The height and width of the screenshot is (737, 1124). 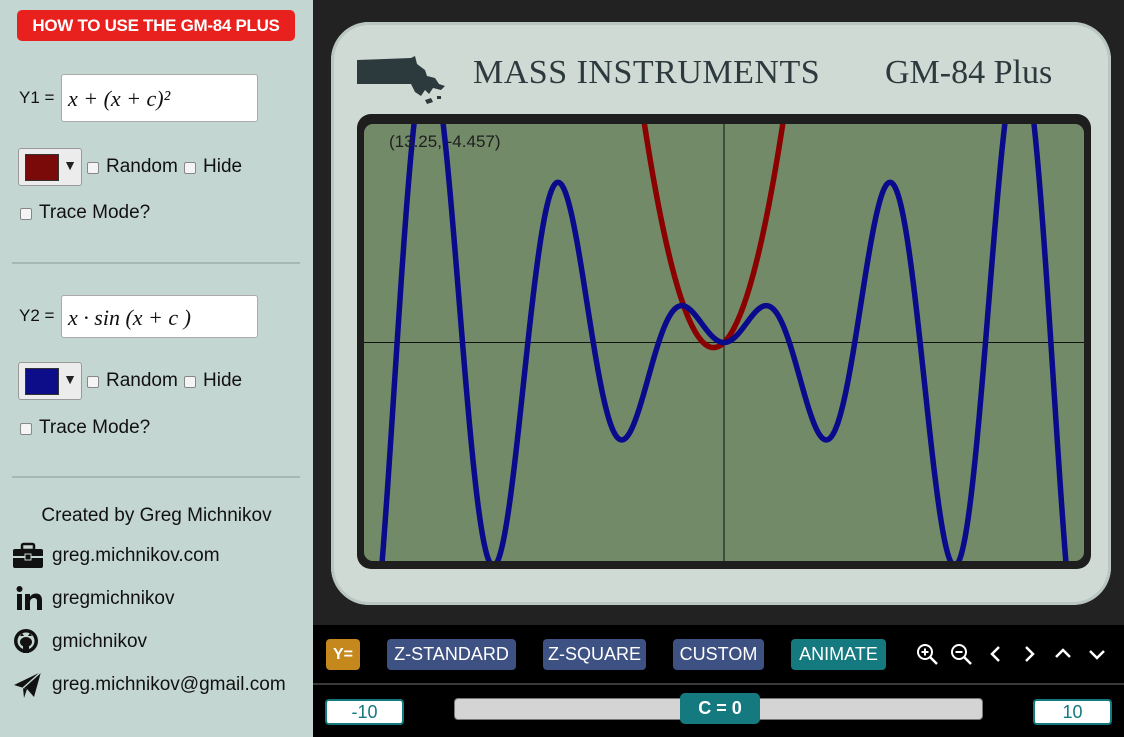 I want to click on slider-min-input: -10, so click(x=364, y=712).